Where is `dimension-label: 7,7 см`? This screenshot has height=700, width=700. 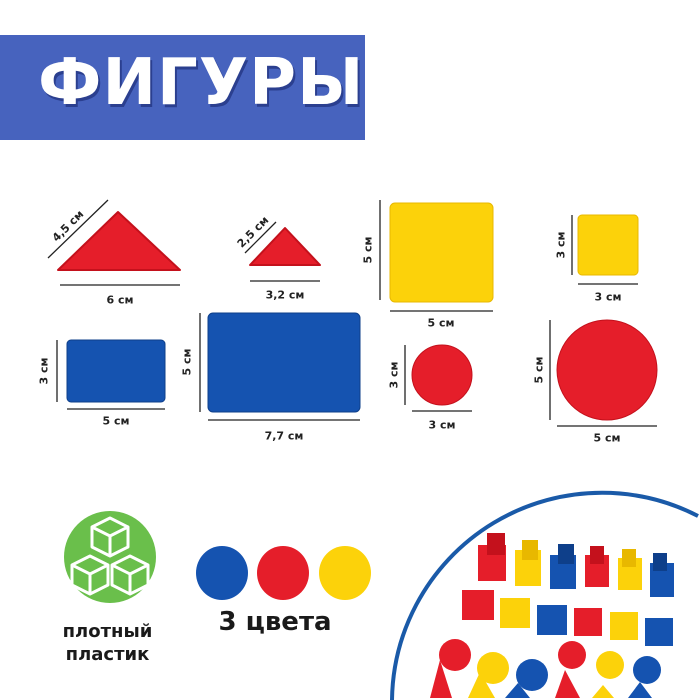
dimension-label: 7,7 см is located at coordinates (284, 436).